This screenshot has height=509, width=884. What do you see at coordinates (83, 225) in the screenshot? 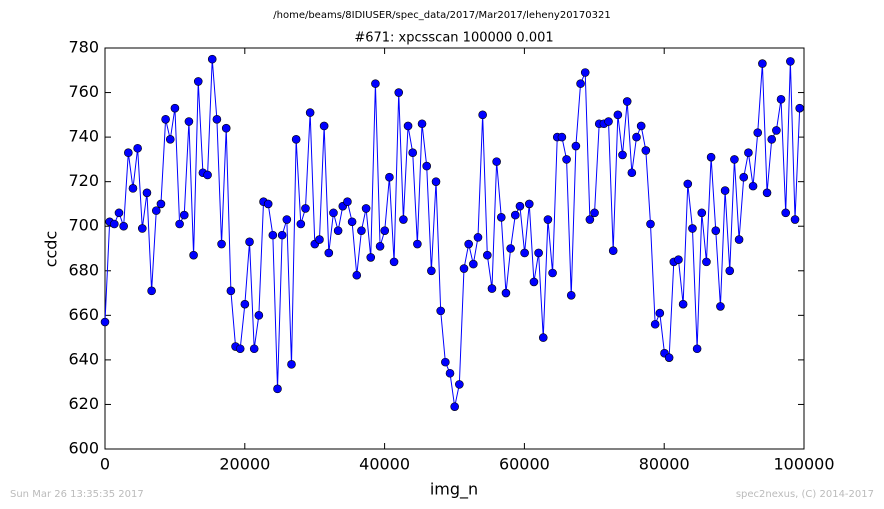
I see `y-tick-label: 700` at bounding box center [83, 225].